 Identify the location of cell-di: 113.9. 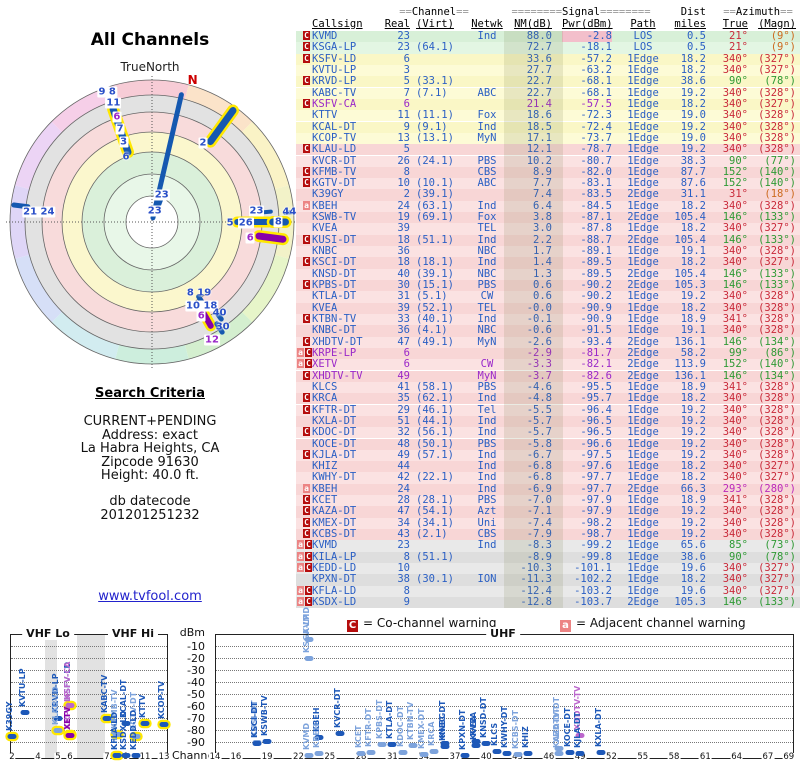
(690, 364).